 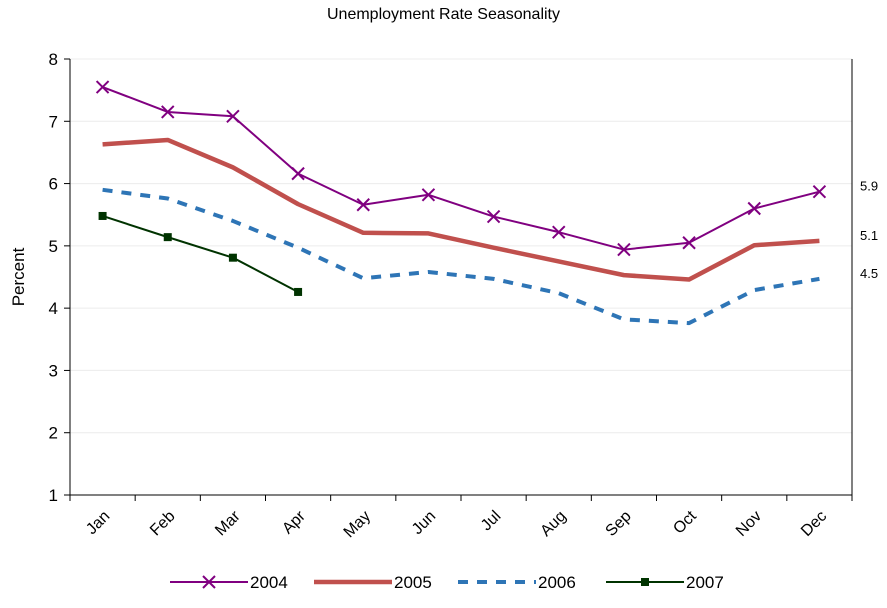 What do you see at coordinates (232, 257) in the screenshot?
I see `data-point-2007-Mar` at bounding box center [232, 257].